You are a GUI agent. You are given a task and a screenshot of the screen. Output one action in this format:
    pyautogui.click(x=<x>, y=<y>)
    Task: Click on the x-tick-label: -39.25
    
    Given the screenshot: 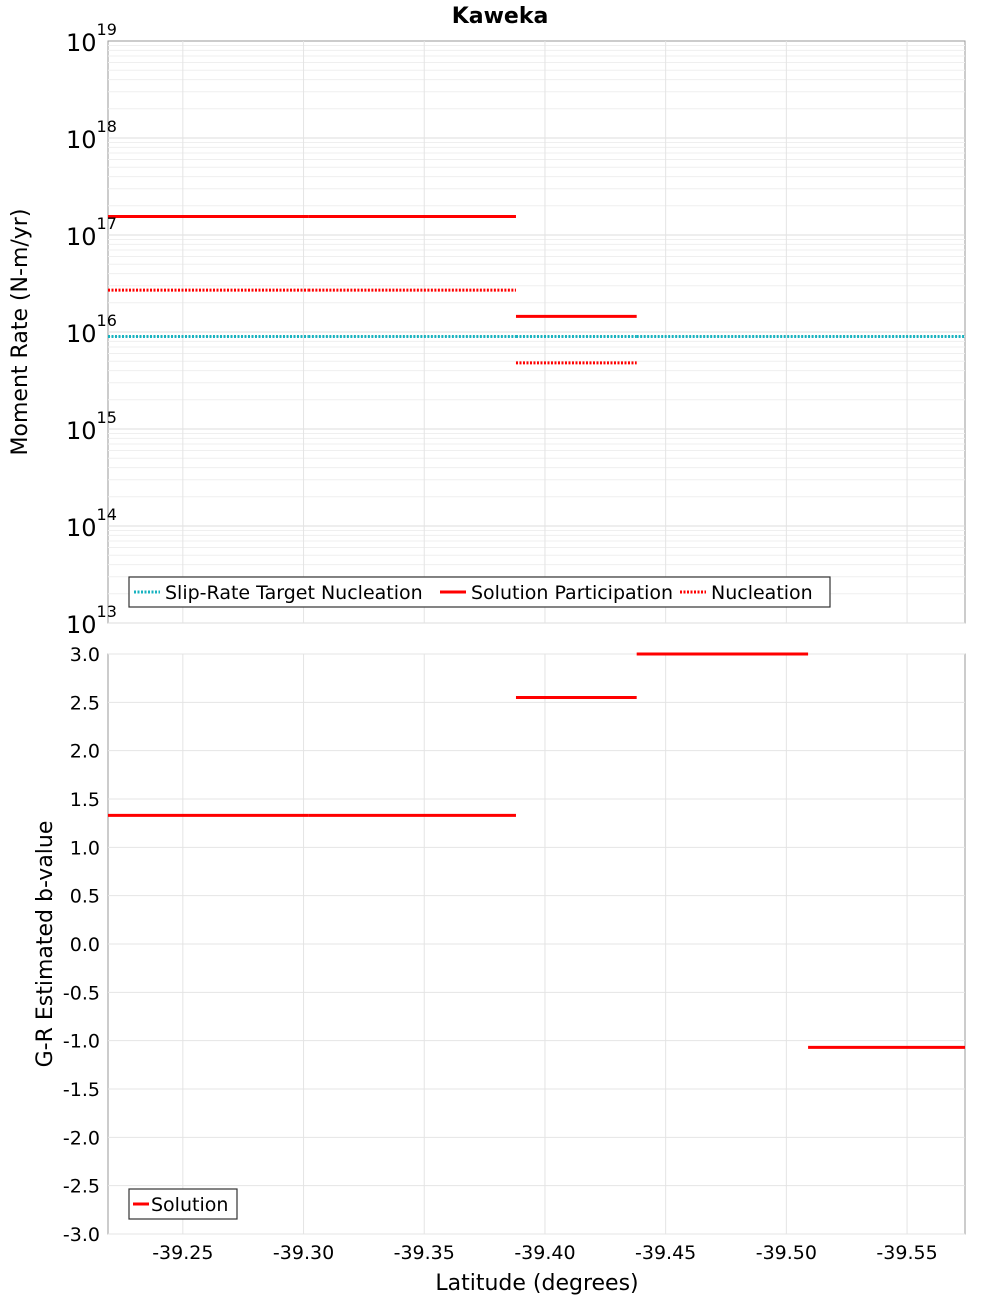 What is the action you would take?
    pyautogui.click(x=182, y=1253)
    